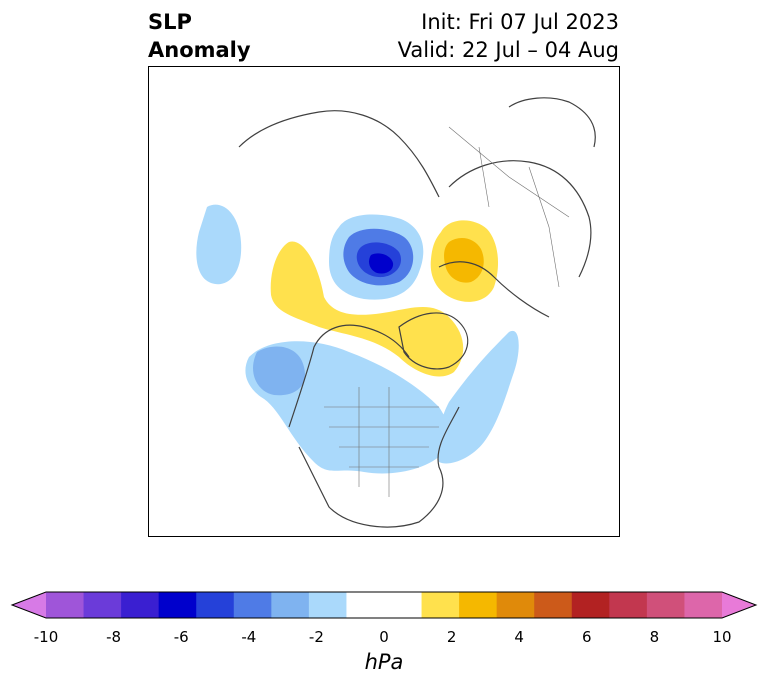 This screenshot has width=768, height=686. I want to click on title-variable: SLP, so click(170, 22).